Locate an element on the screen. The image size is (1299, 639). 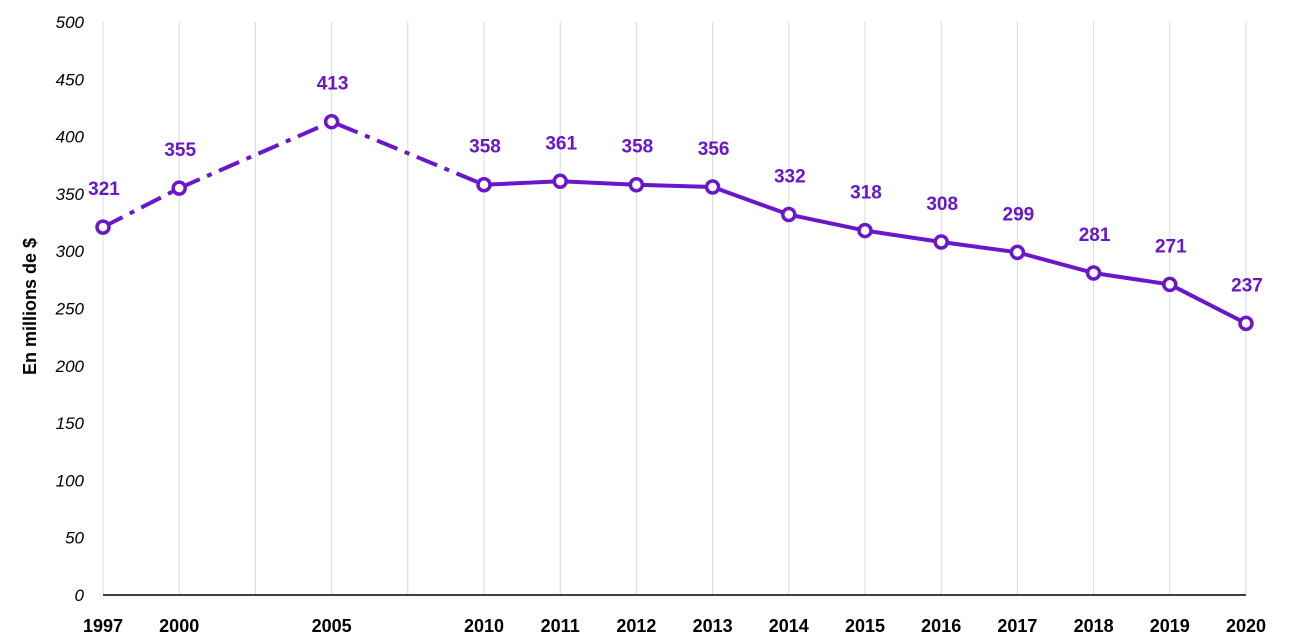
y-tick-label: 200 is located at coordinates (70, 366).